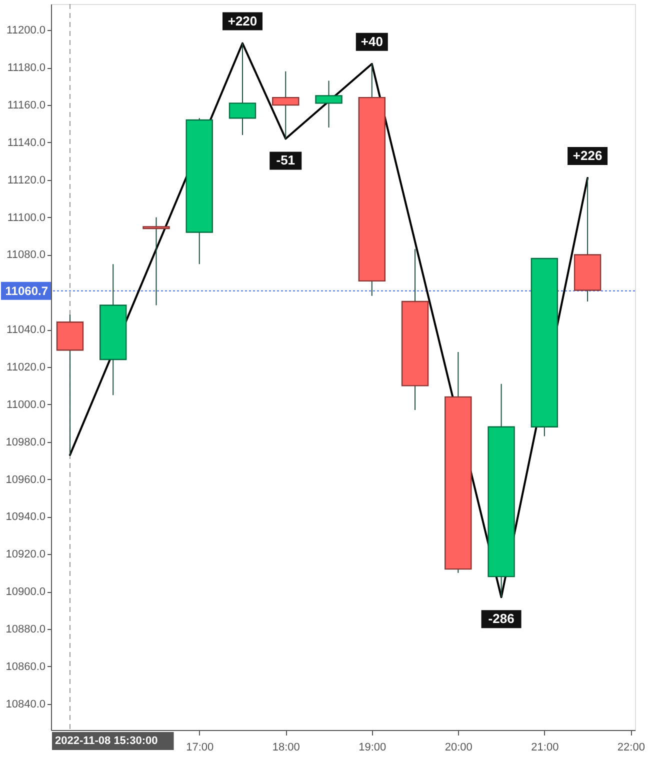 Image resolution: width=649 pixels, height=772 pixels. Describe the element at coordinates (286, 160) in the screenshot. I see `annotation: -51` at that location.